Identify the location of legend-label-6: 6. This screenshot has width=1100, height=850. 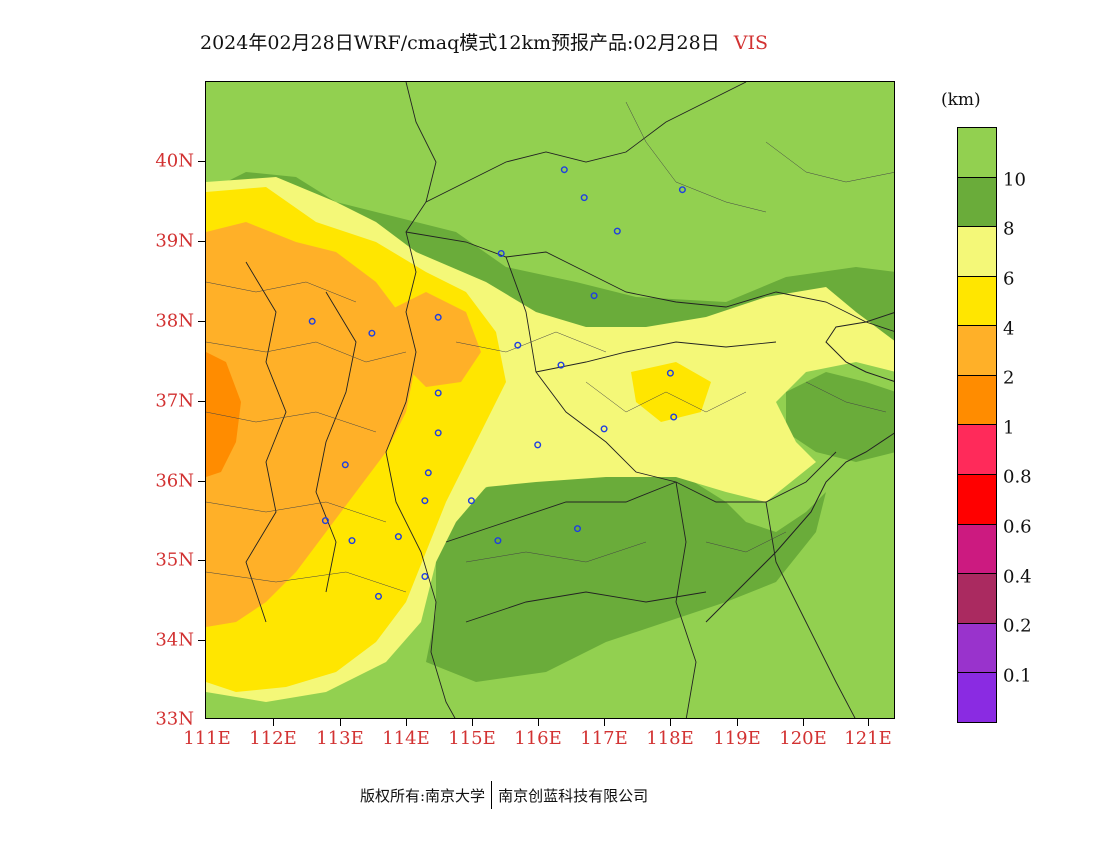
(1009, 279).